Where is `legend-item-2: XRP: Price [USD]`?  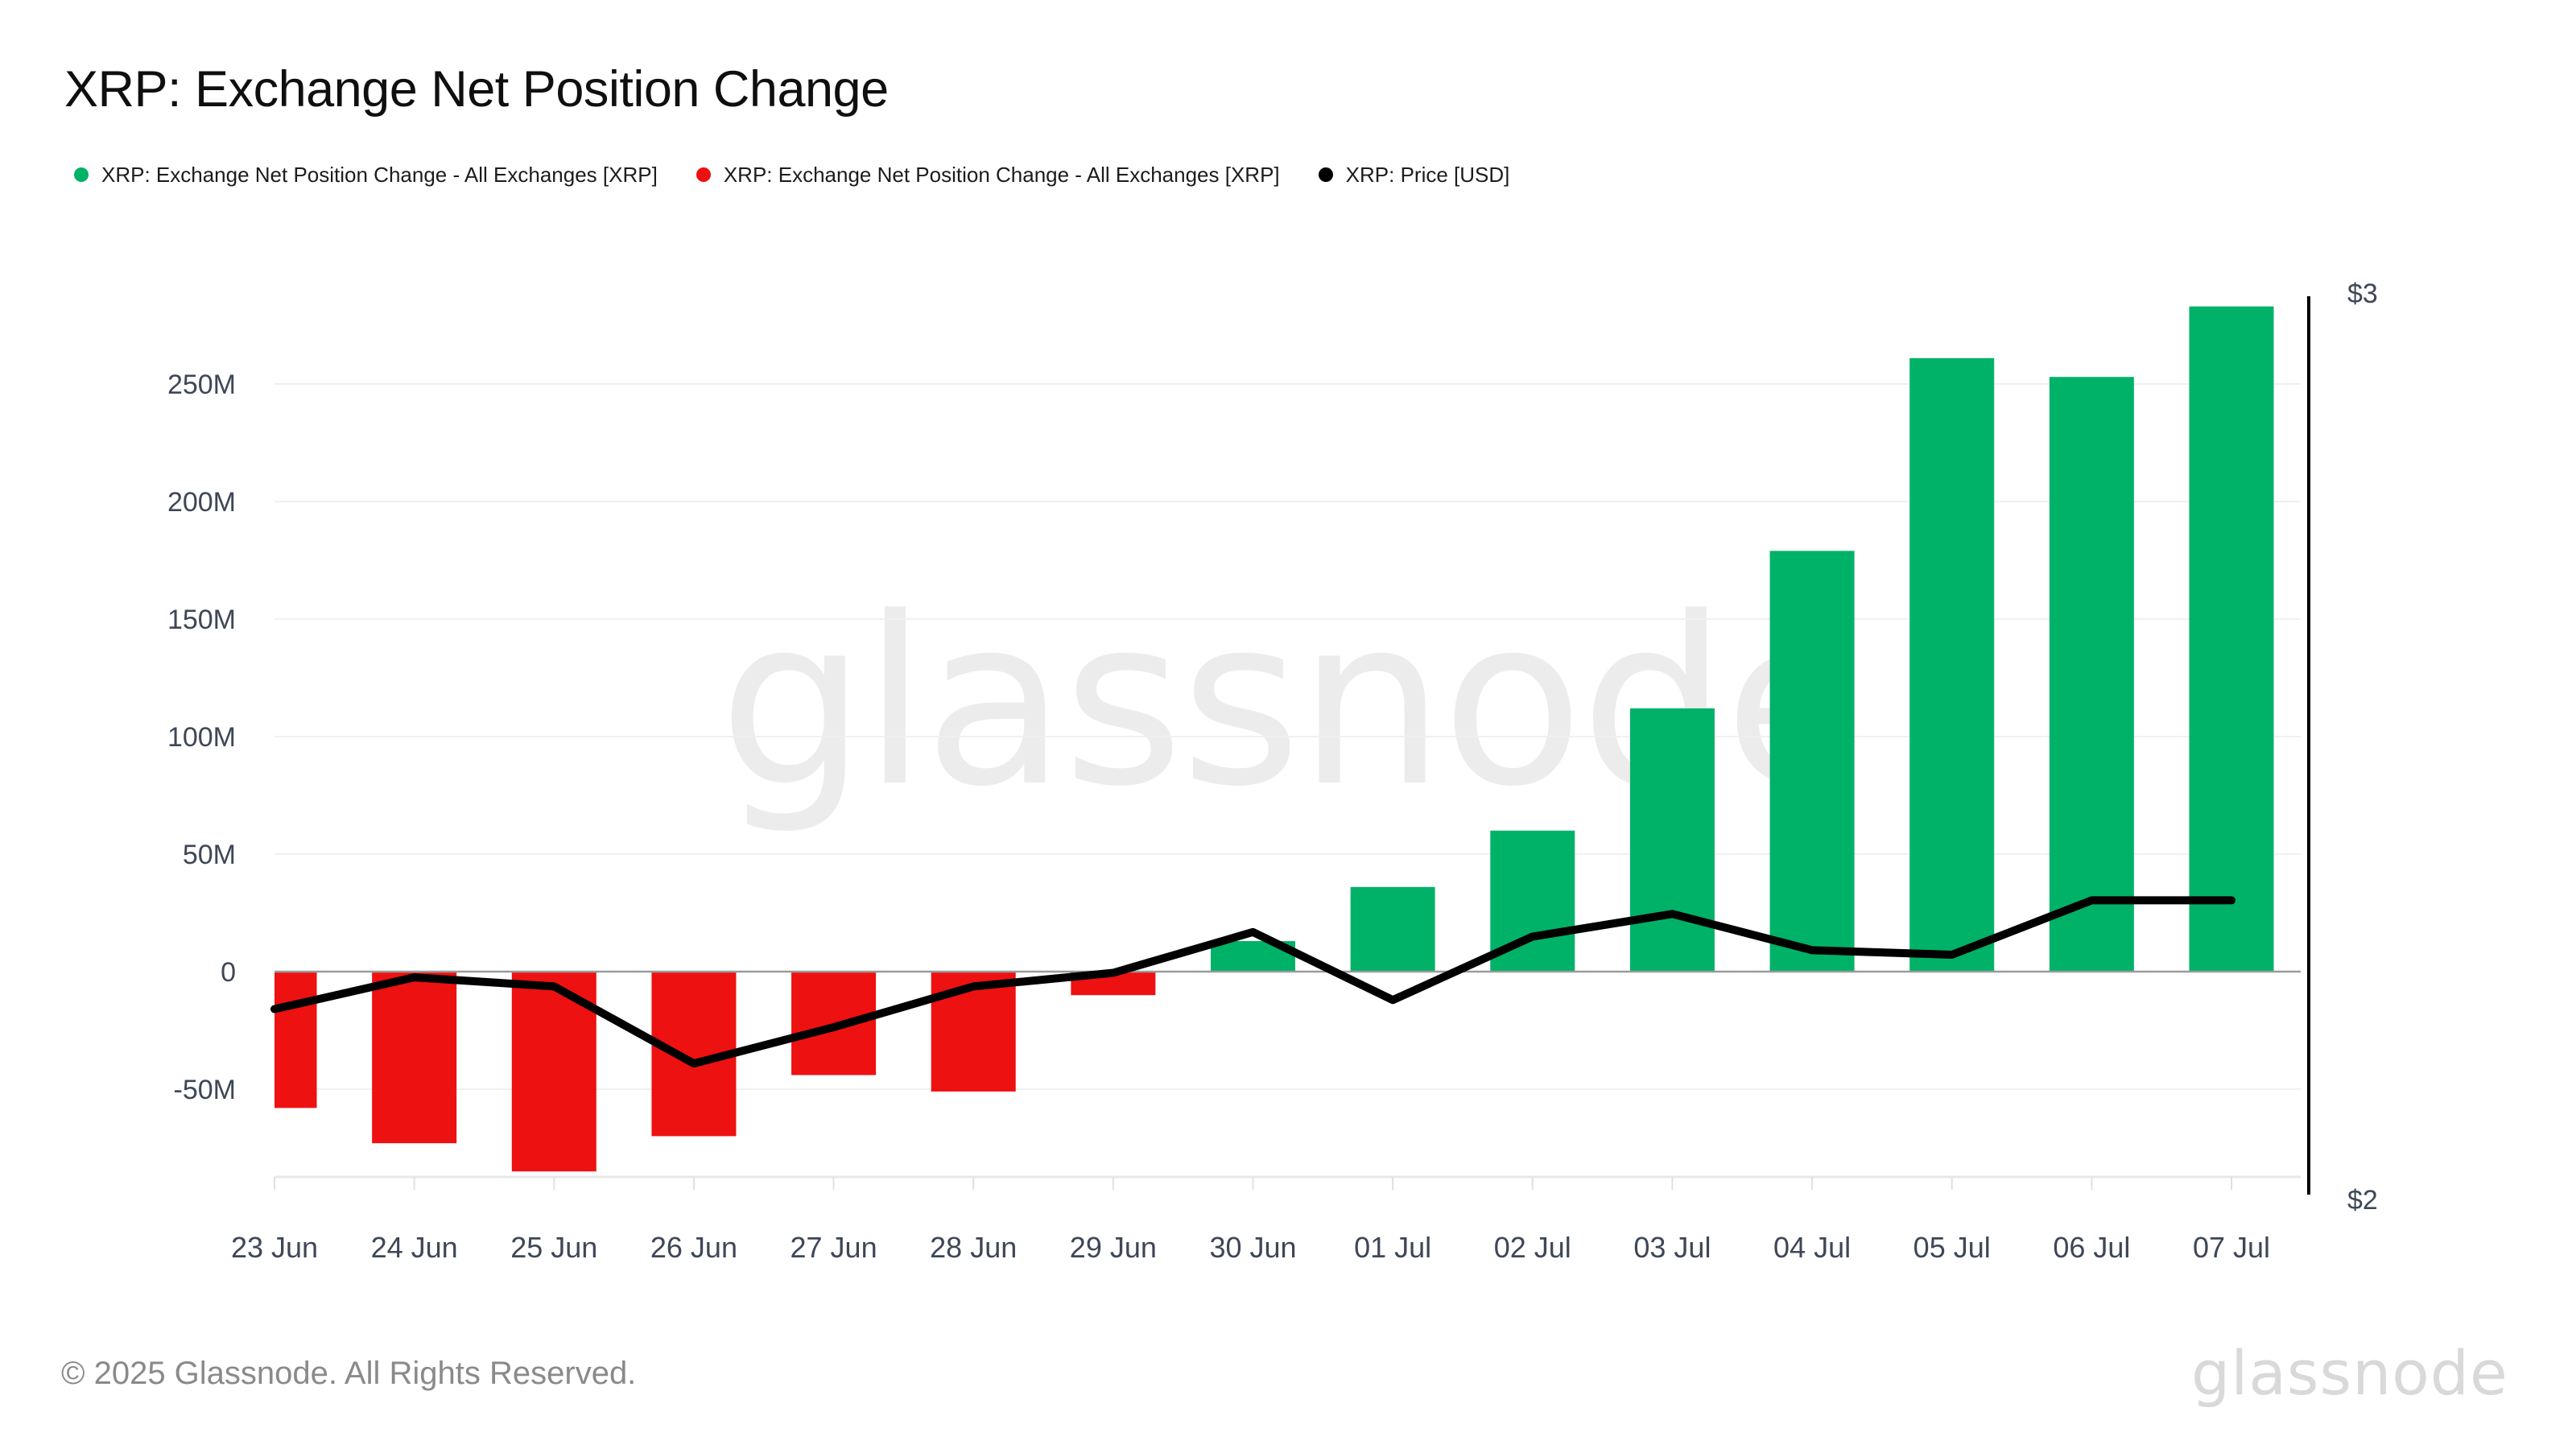 legend-item-2: XRP: Price [USD] is located at coordinates (1414, 175).